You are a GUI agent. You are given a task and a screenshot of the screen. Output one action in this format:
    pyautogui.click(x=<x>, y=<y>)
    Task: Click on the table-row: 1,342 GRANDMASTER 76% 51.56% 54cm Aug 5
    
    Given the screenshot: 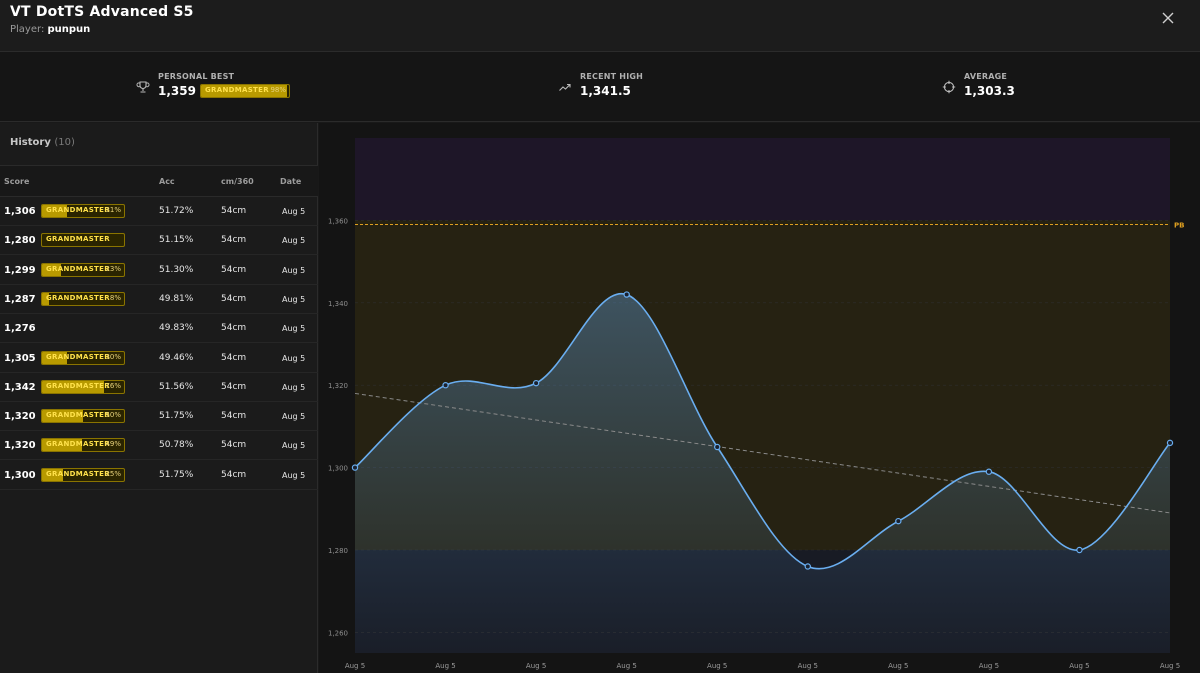 What is the action you would take?
    pyautogui.click(x=159, y=387)
    